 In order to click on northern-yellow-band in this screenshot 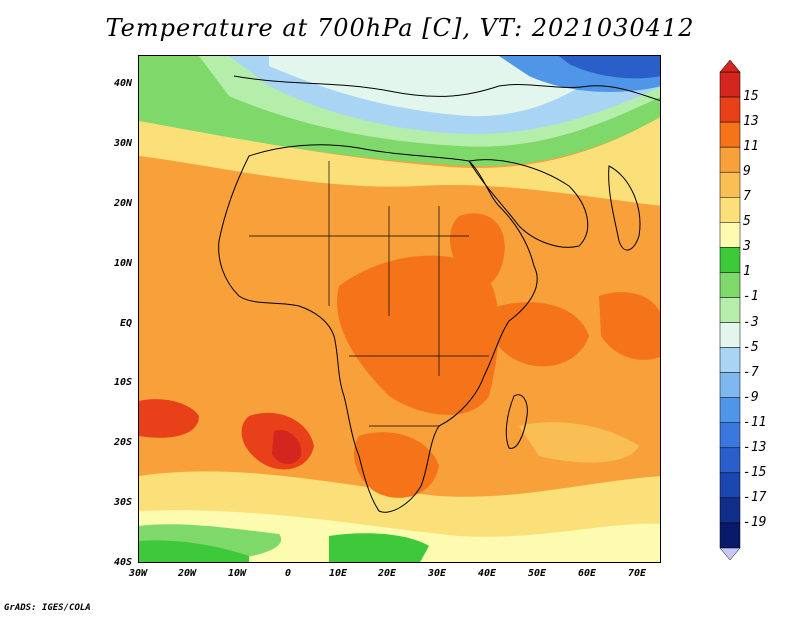, I will do `click(399, 161)`.